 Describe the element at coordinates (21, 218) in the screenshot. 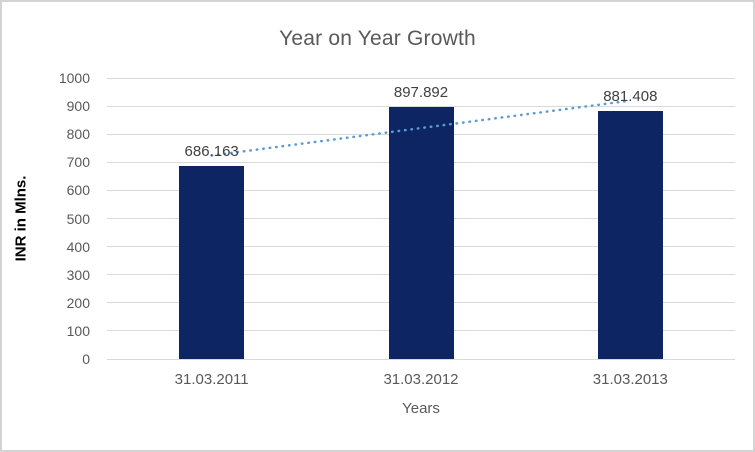

I see `y-axis-title-text: INR in Mlns.` at that location.